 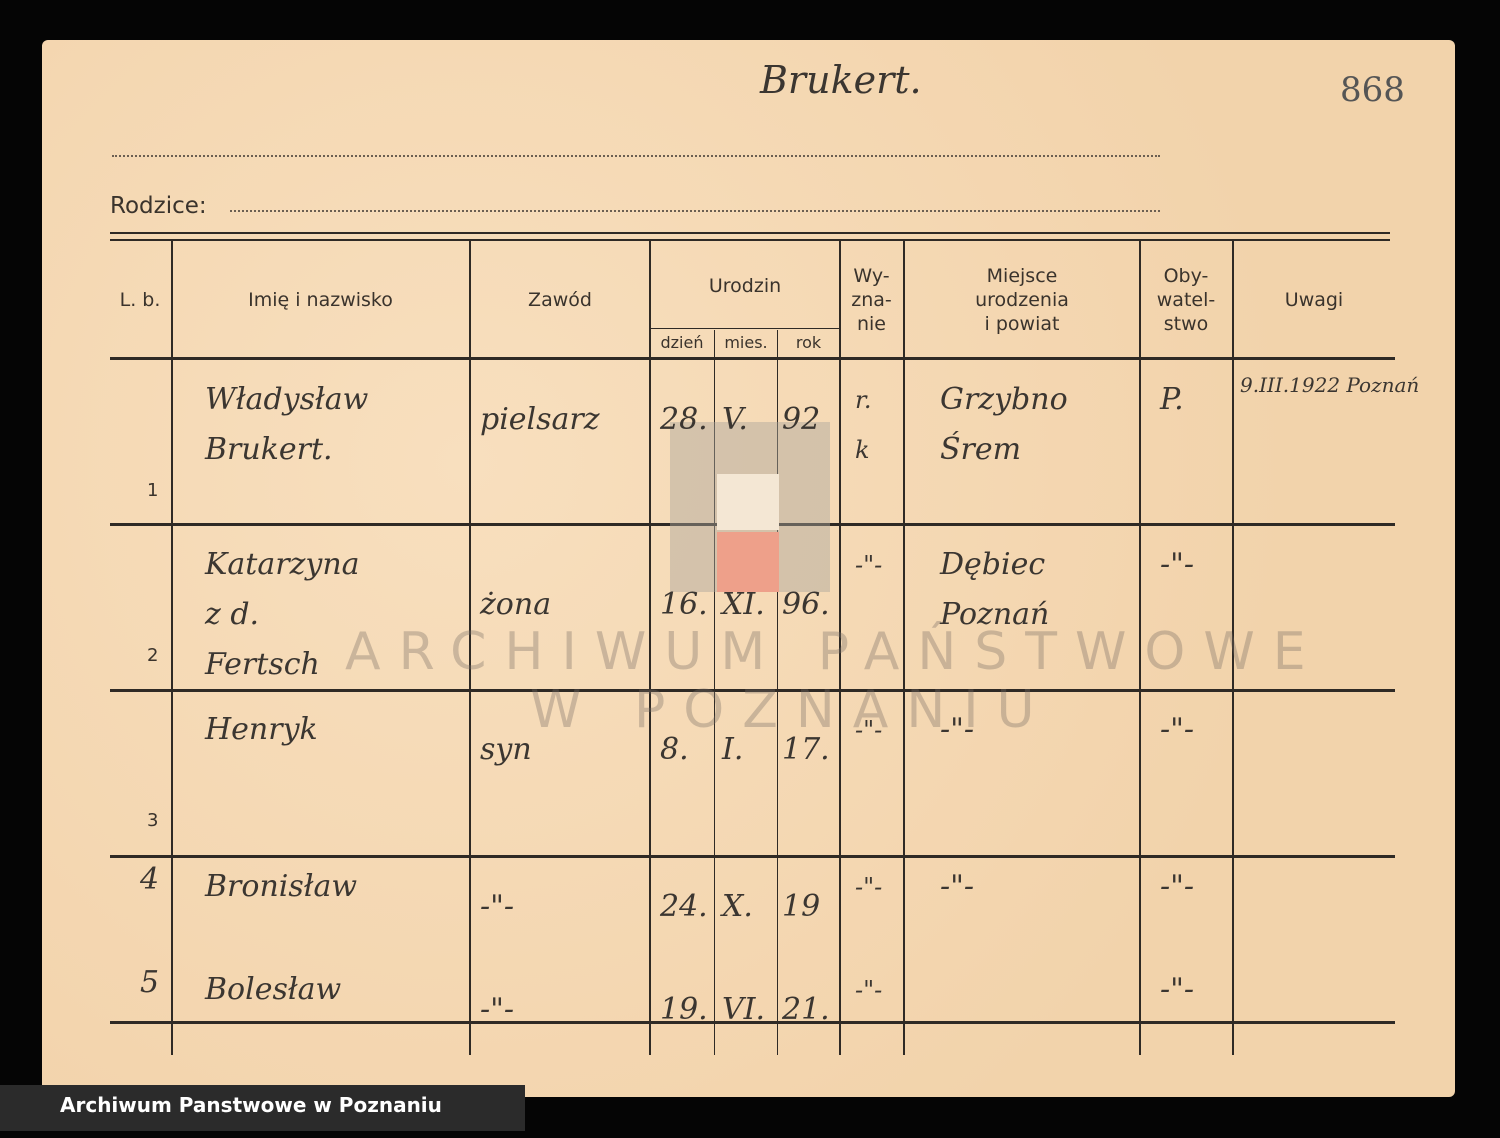 What do you see at coordinates (684, 604) in the screenshot?
I see `cell-day: 16.` at bounding box center [684, 604].